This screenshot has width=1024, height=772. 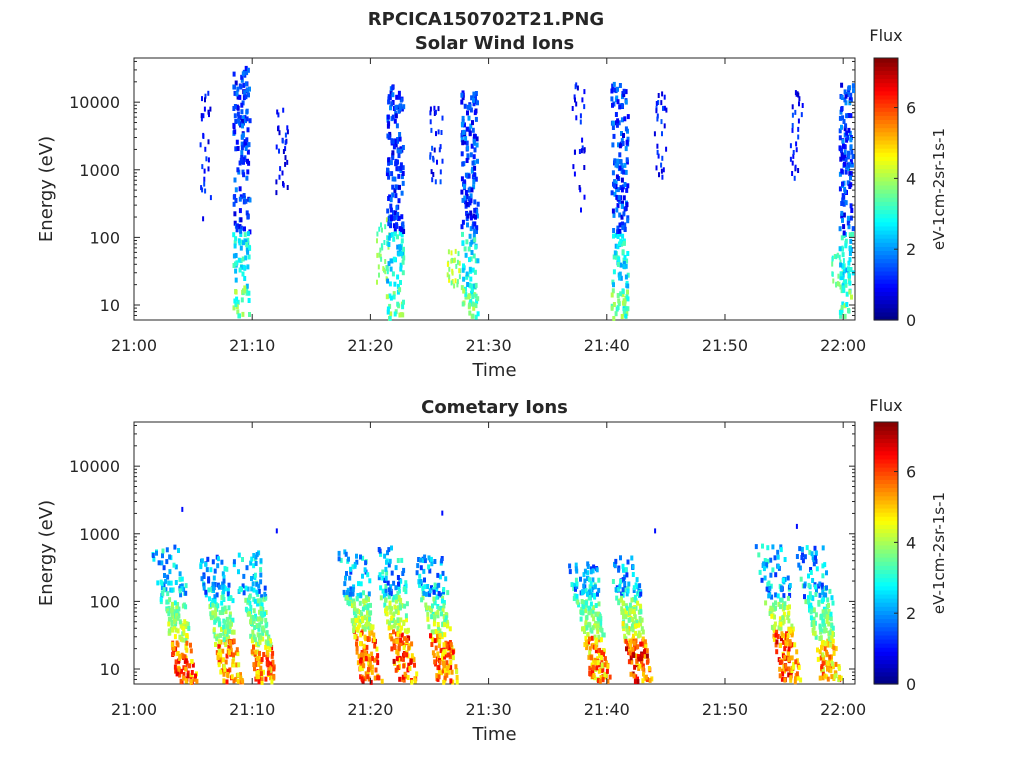 I want to click on x-tick-label: 21:10, so click(x=252, y=345).